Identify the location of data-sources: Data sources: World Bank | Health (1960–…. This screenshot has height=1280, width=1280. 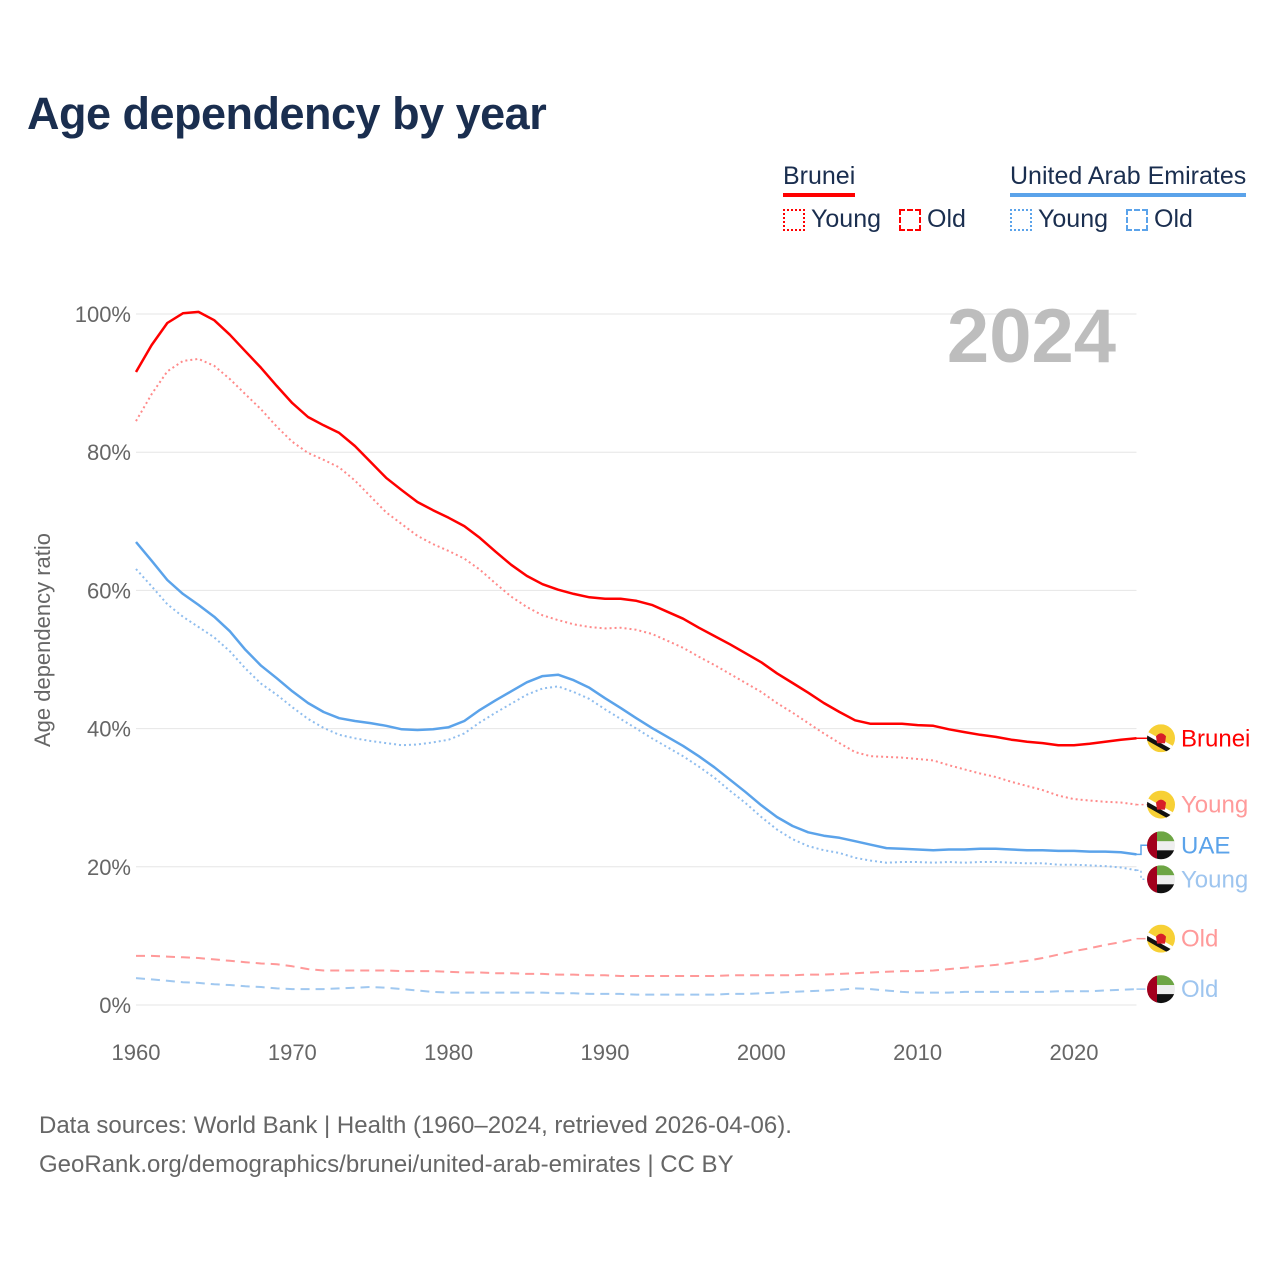
(415, 1125).